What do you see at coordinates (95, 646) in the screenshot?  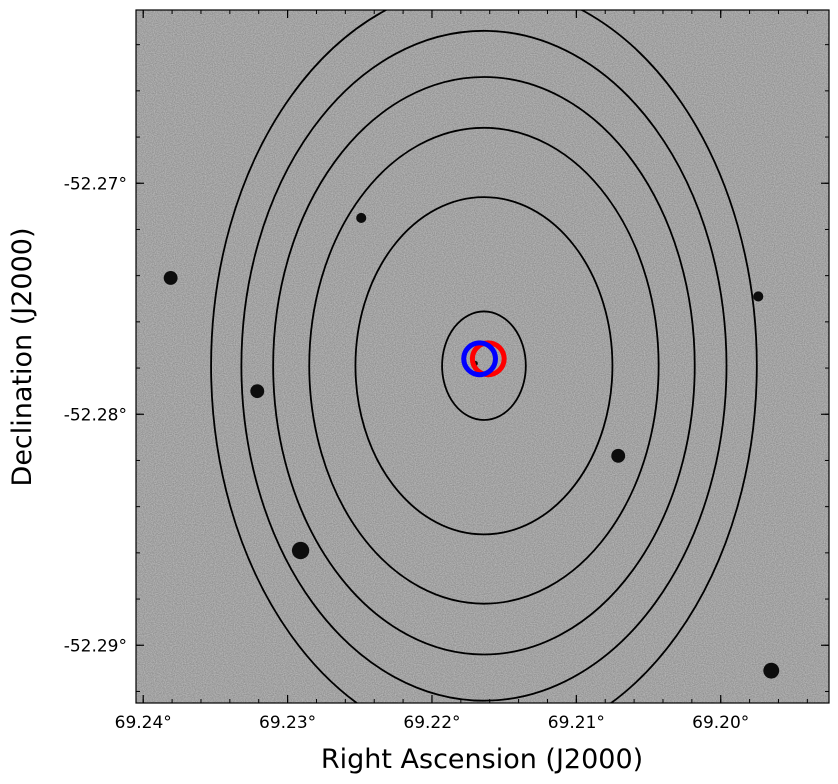 I see `y-tick-label: -52.29°` at bounding box center [95, 646].